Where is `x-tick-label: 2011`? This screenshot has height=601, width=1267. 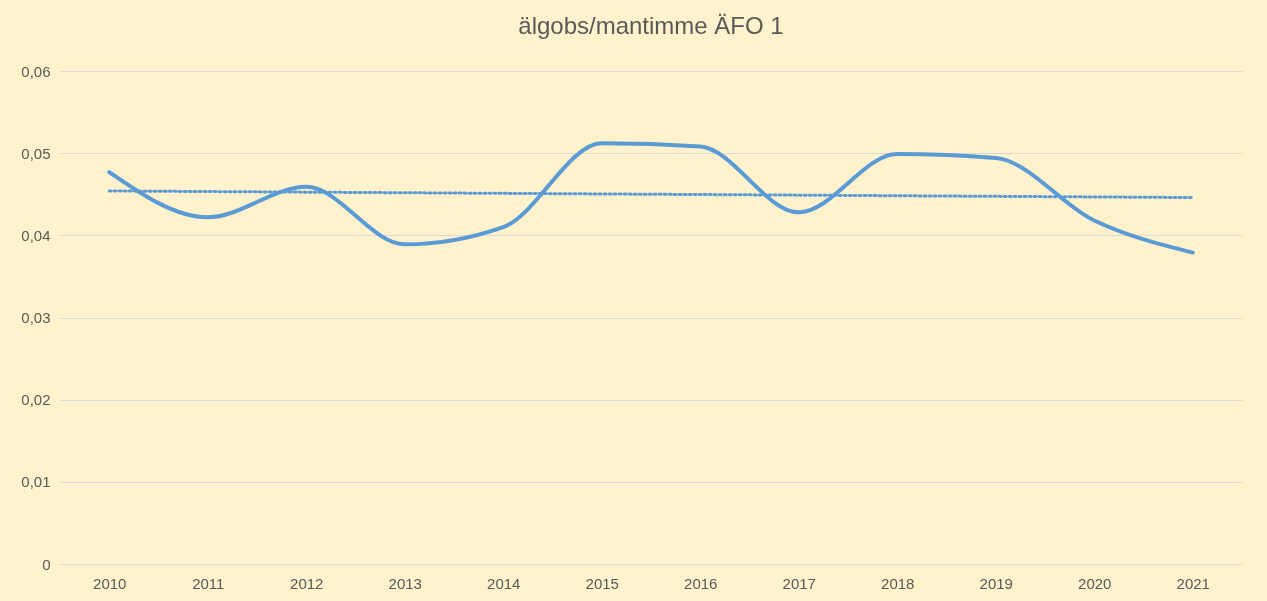
x-tick-label: 2011 is located at coordinates (208, 583).